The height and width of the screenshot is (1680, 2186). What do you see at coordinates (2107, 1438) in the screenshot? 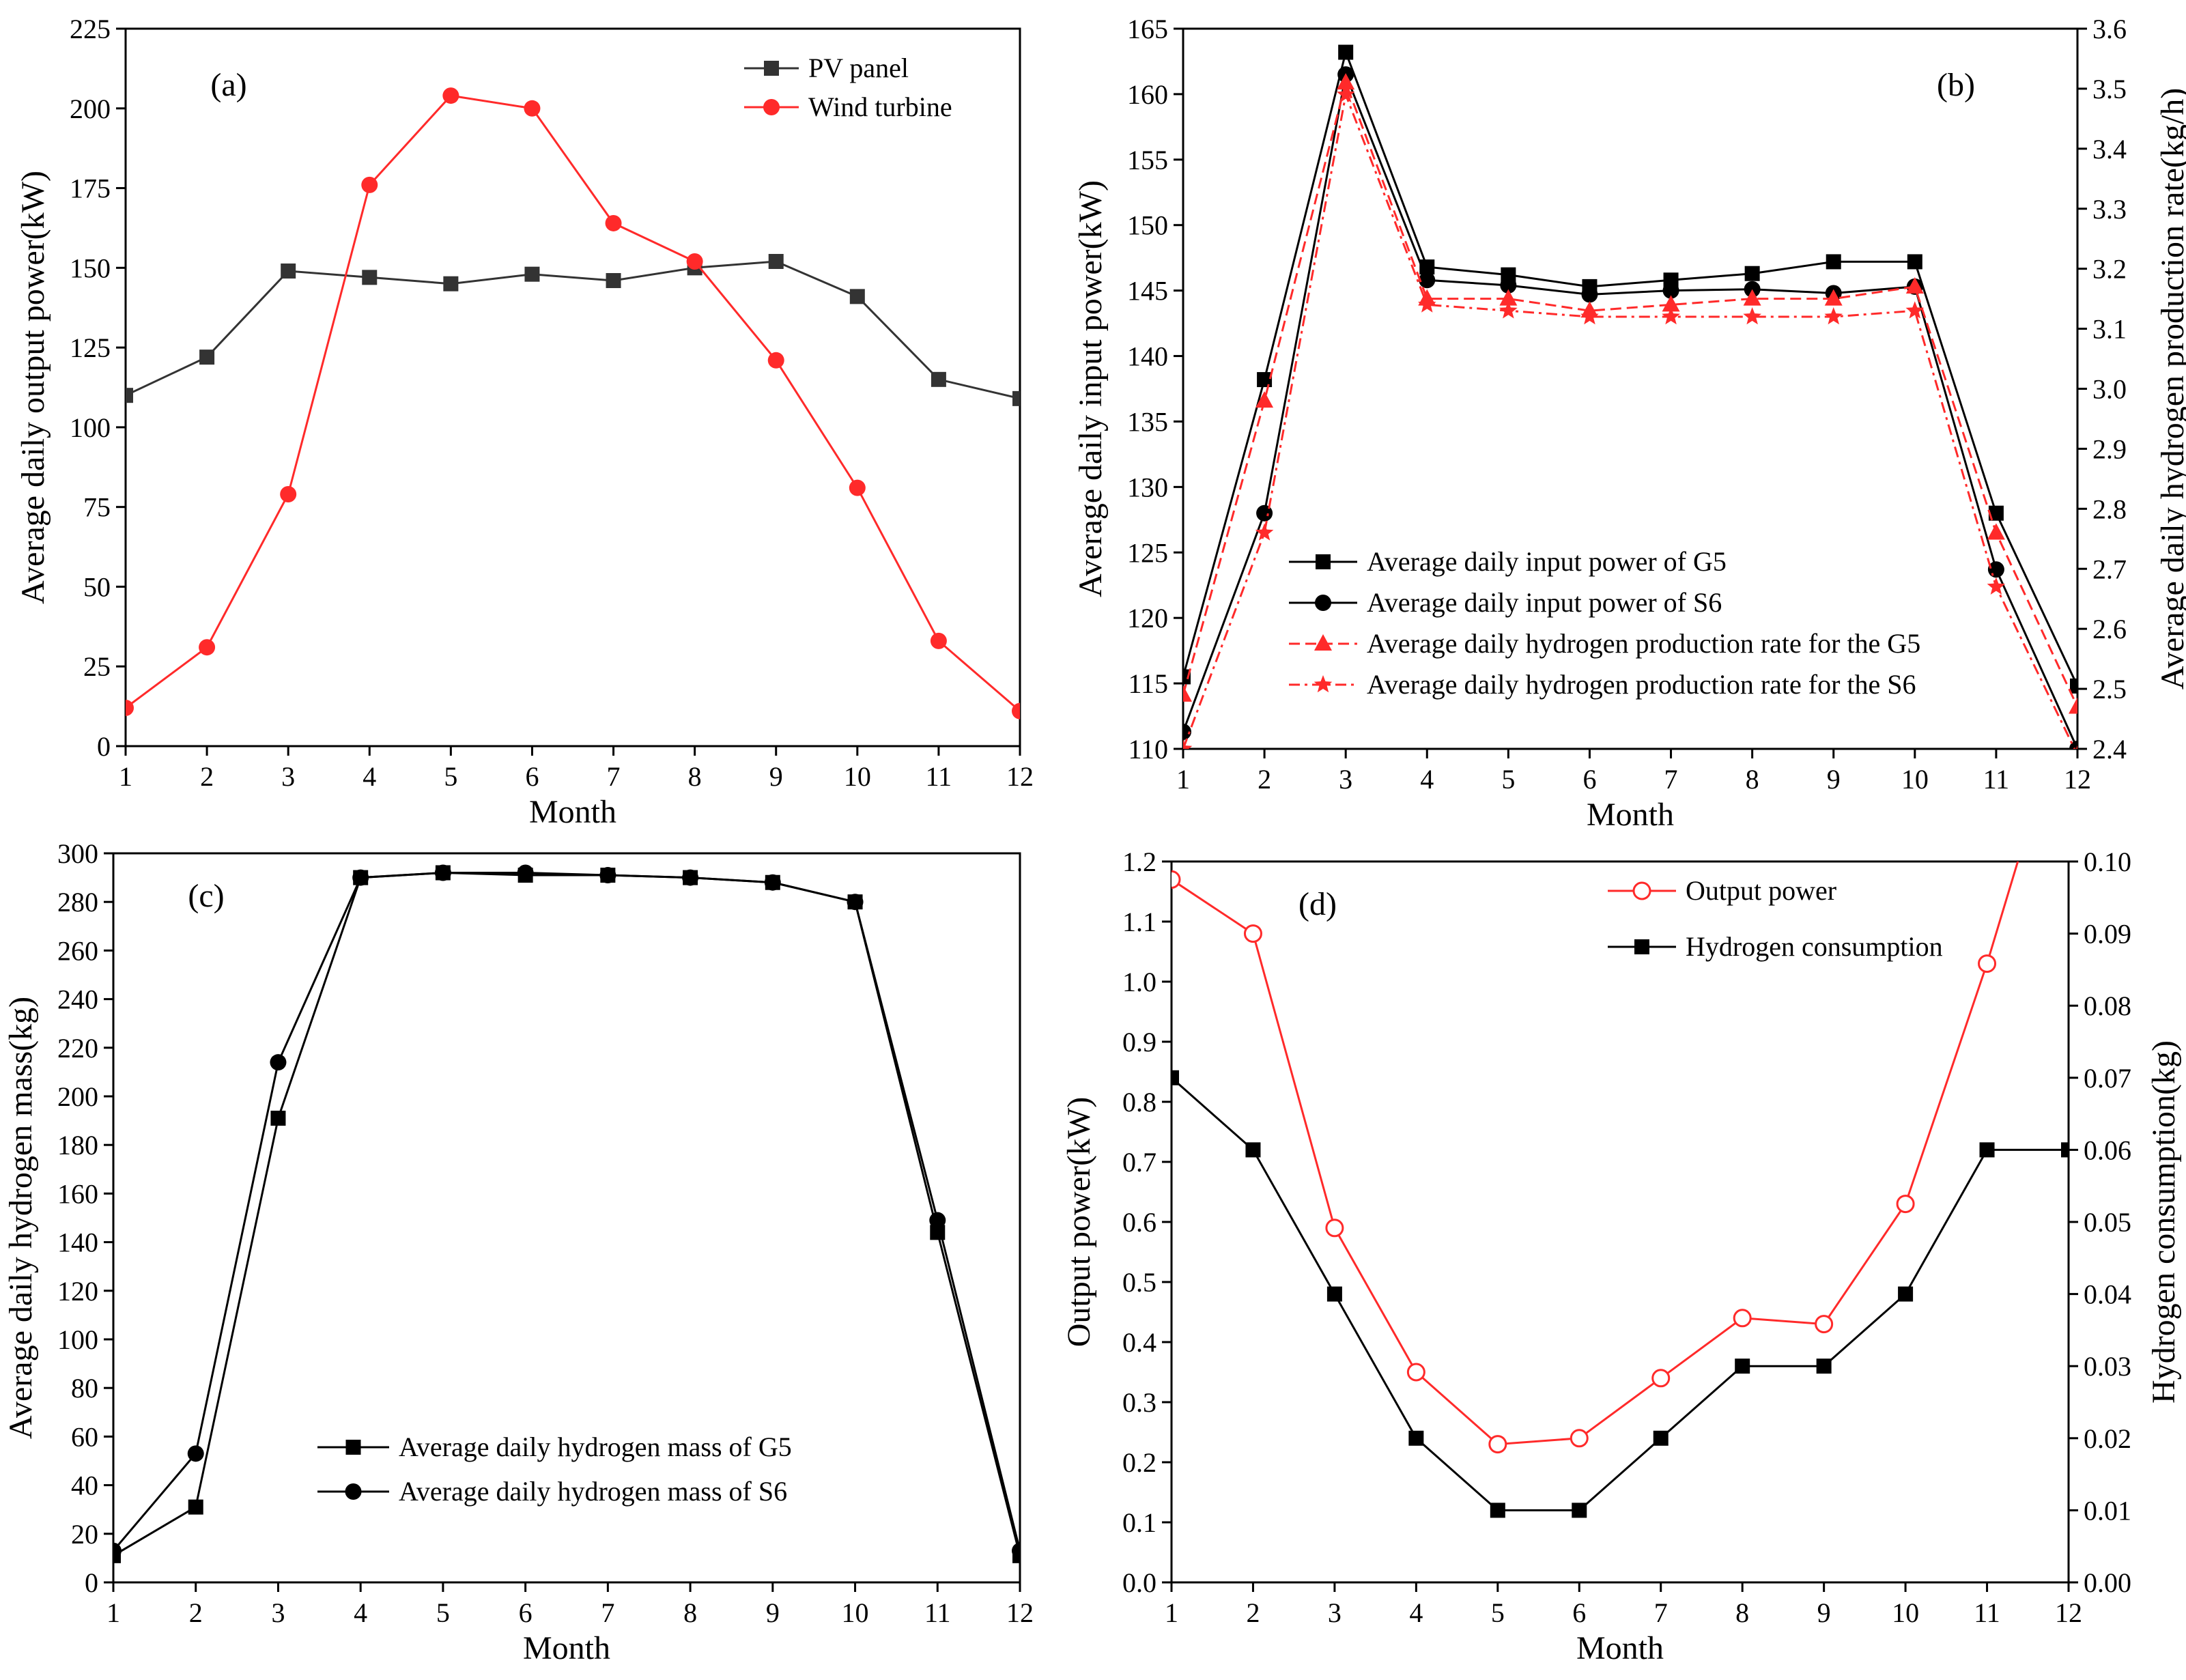
I see `y-right-tick-label: 0.02` at bounding box center [2107, 1438].